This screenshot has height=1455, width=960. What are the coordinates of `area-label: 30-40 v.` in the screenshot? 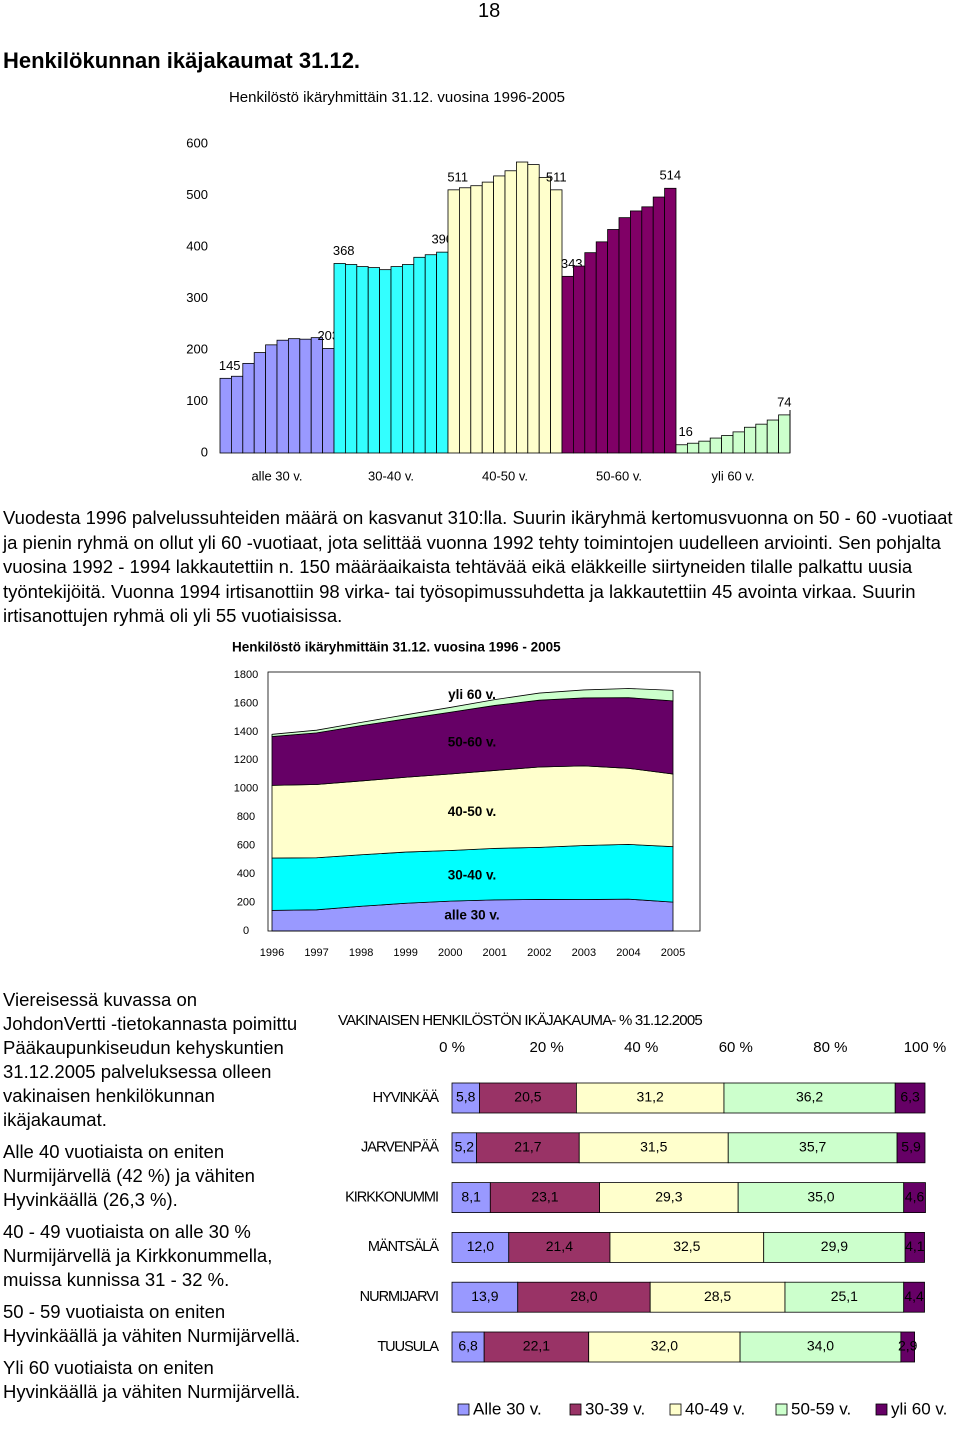 It's located at (472, 874).